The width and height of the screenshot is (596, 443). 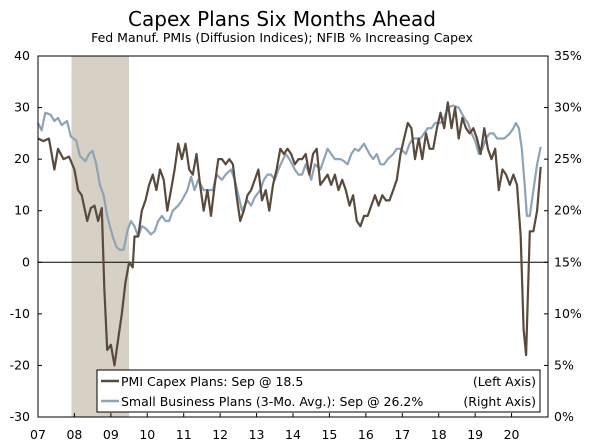 What do you see at coordinates (26, 261) in the screenshot?
I see `left-tick-label: 0` at bounding box center [26, 261].